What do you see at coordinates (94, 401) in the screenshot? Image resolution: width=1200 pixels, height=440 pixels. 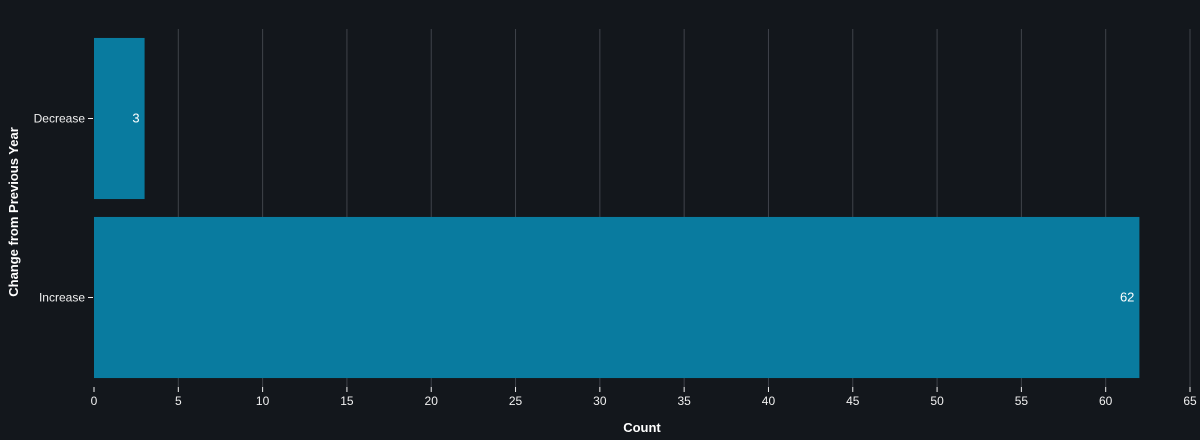 I see `x-tick-label: 0` at bounding box center [94, 401].